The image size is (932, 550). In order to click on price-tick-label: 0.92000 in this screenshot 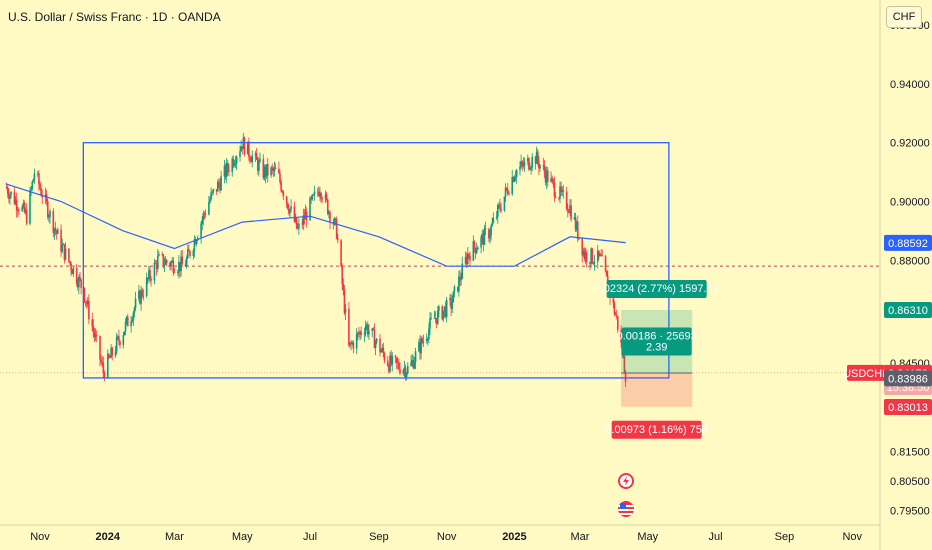, I will do `click(910, 144)`.